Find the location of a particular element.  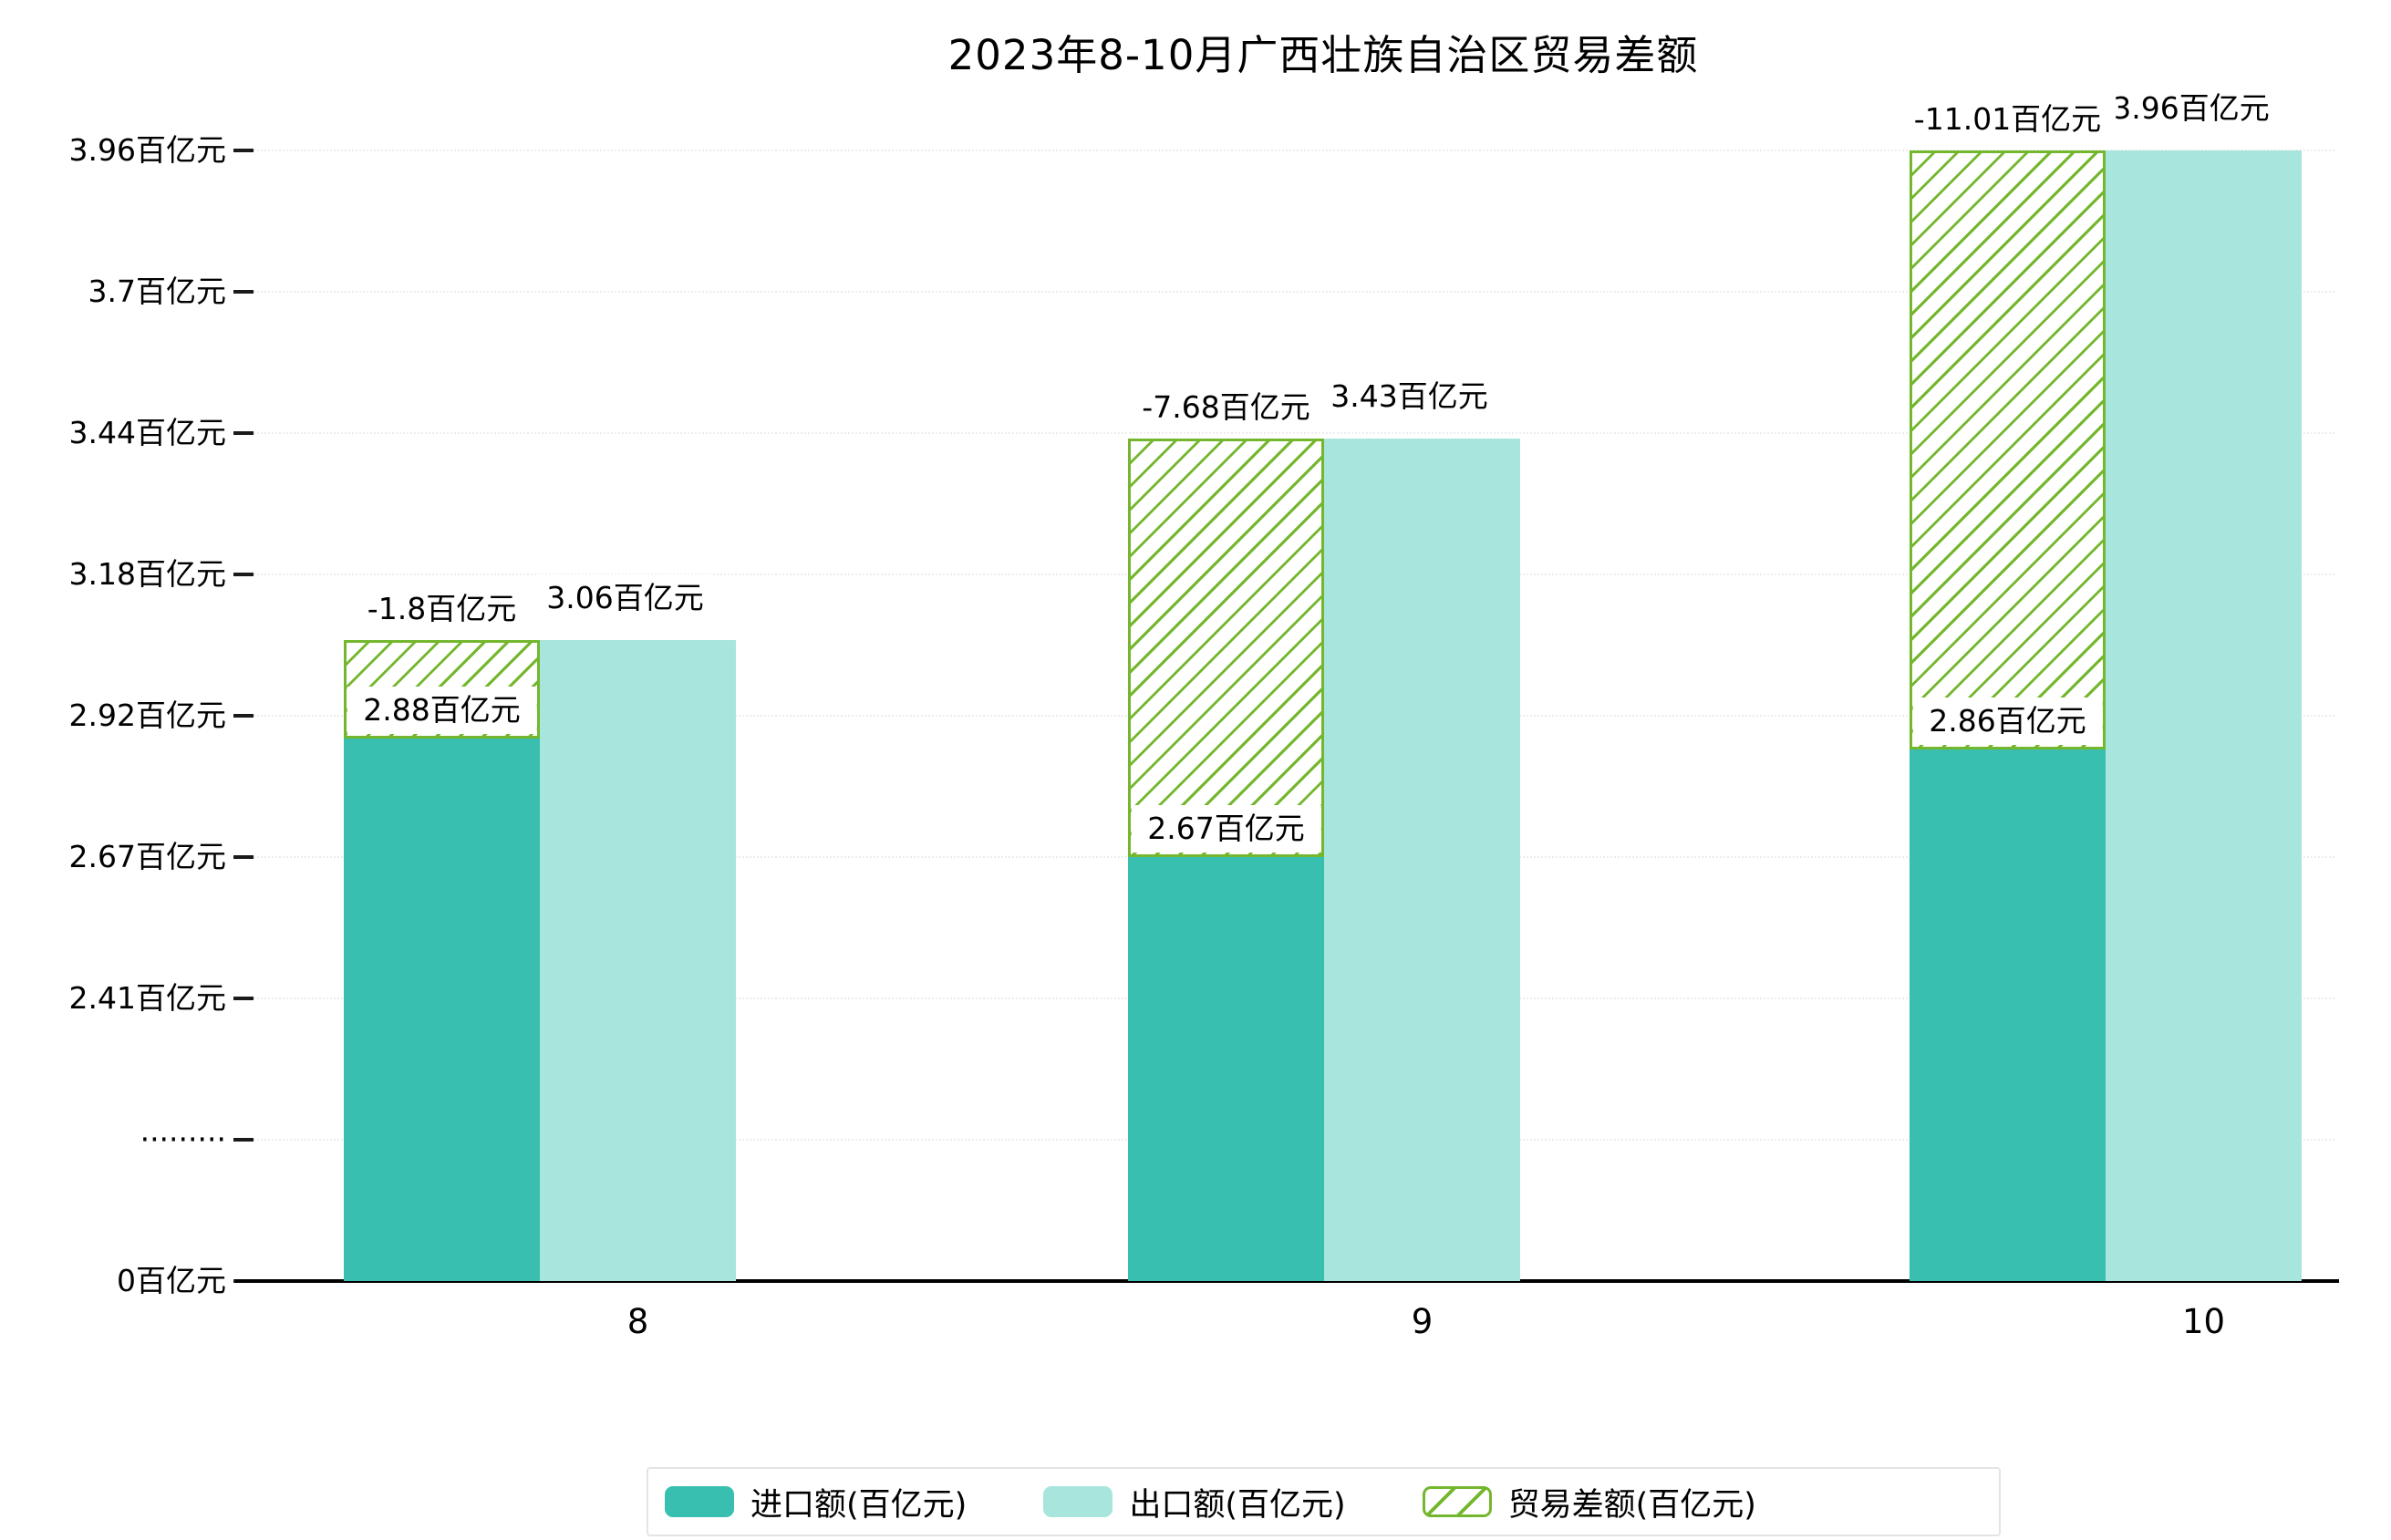

chart-title: 2023年8-10月广西壮族自治区贸易差额 is located at coordinates (1323, 55).